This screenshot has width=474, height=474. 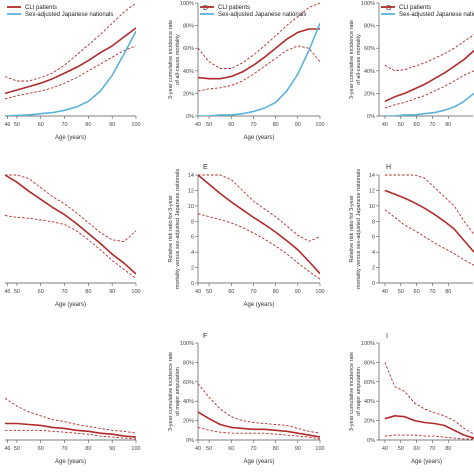 I want to click on panel-b: 46 50 60 70 80 90 100 Age (years), so click(x=72, y=241).